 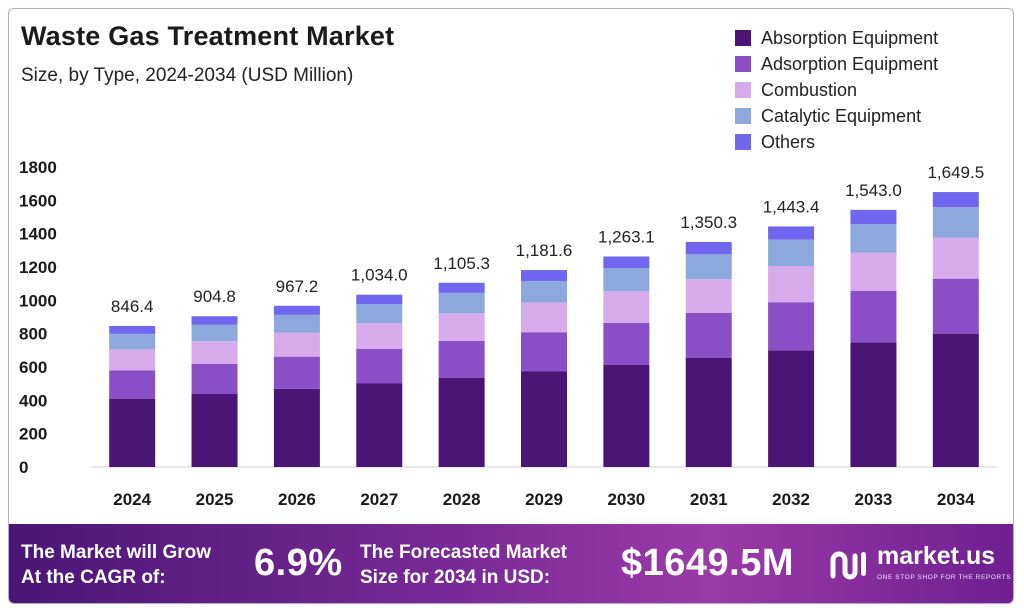 I want to click on logo-text: market.us, so click(x=936, y=556).